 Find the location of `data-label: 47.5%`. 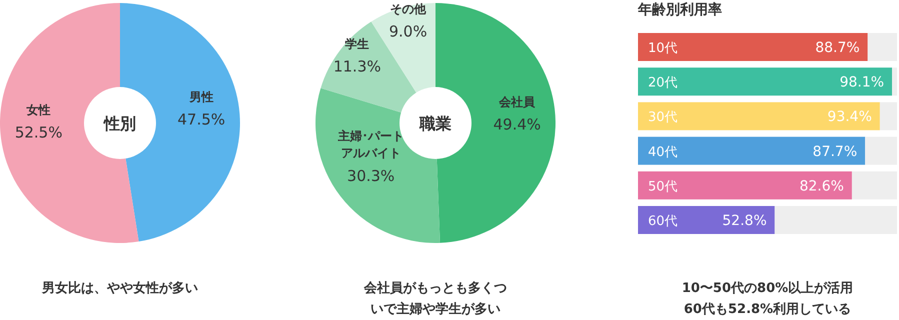

data-label: 47.5% is located at coordinates (202, 119).